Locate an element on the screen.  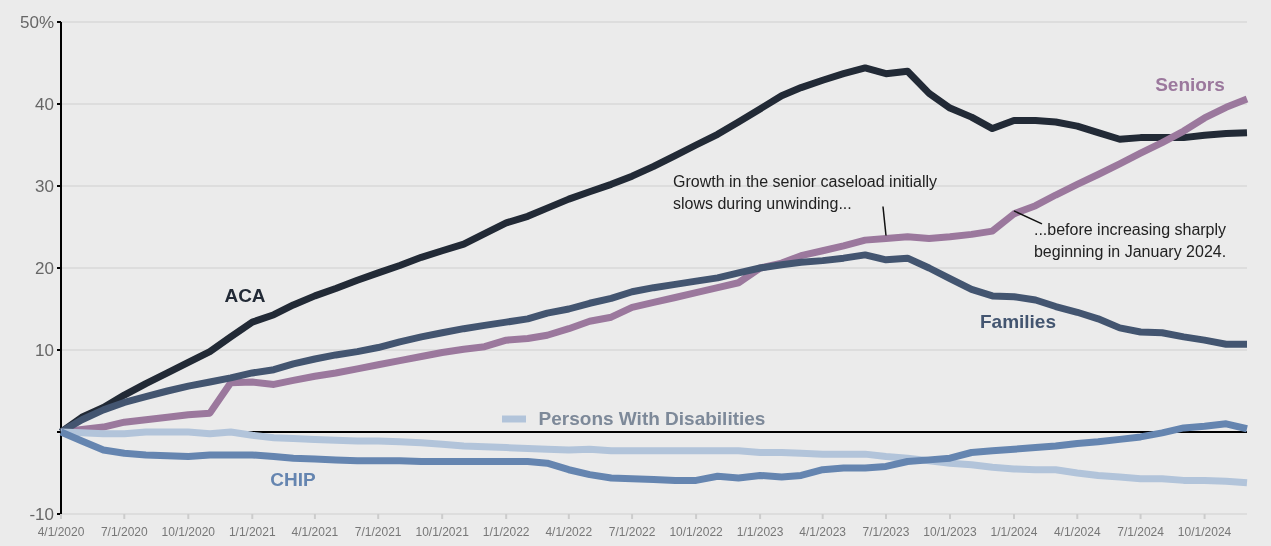
x-tick-label: 4/1/2024 is located at coordinates (1077, 532).